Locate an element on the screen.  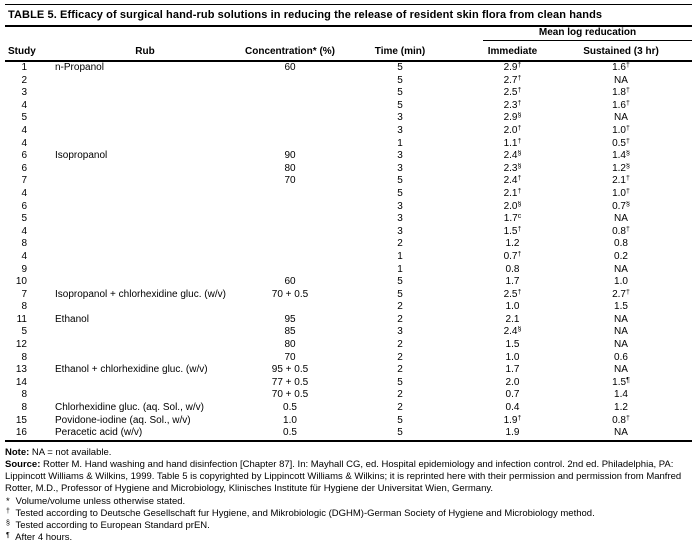
cell-sustained: 0.7§ is located at coordinates (621, 206).